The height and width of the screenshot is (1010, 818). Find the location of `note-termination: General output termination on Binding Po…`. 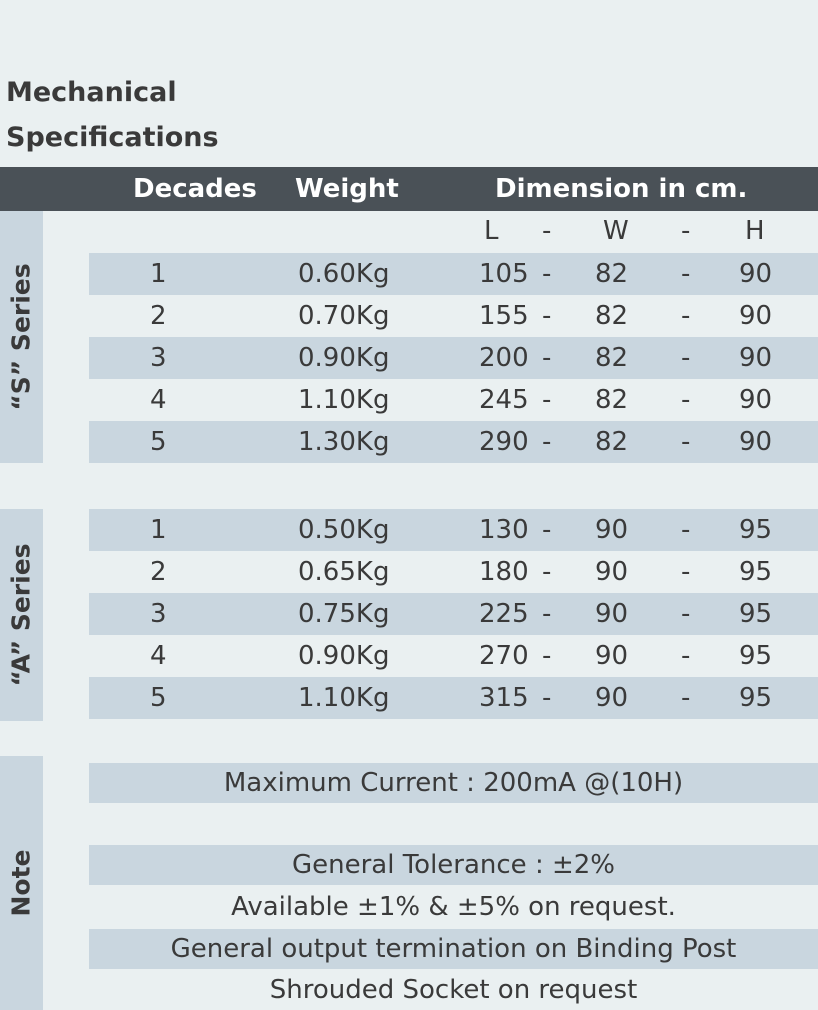

note-termination: General output termination on Binding Po… is located at coordinates (453, 949).